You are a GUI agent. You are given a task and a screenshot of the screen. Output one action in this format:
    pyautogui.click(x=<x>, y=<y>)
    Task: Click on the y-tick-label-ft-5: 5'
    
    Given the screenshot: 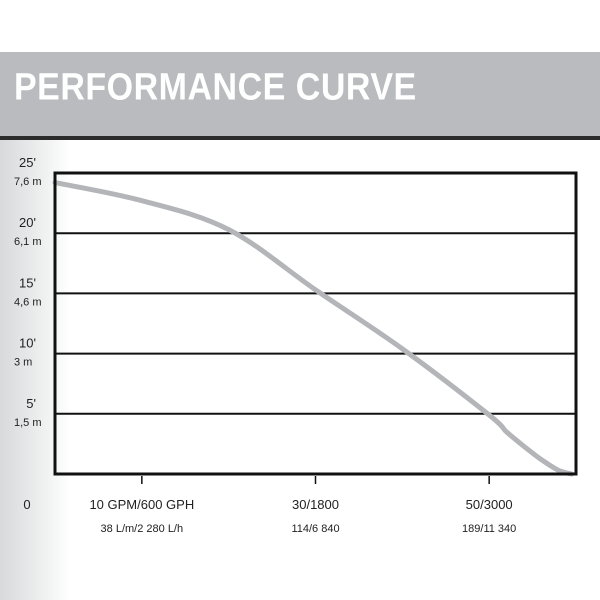 What is the action you would take?
    pyautogui.click(x=31, y=403)
    